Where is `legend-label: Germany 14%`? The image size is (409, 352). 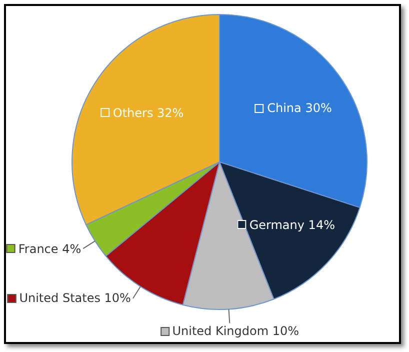 legend-label: Germany 14% is located at coordinates (292, 225).